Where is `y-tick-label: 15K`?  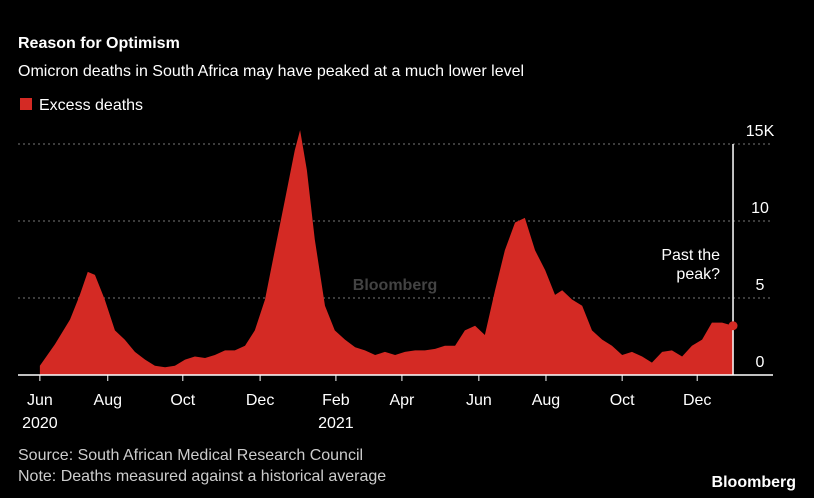
y-tick-label: 15K is located at coordinates (760, 131).